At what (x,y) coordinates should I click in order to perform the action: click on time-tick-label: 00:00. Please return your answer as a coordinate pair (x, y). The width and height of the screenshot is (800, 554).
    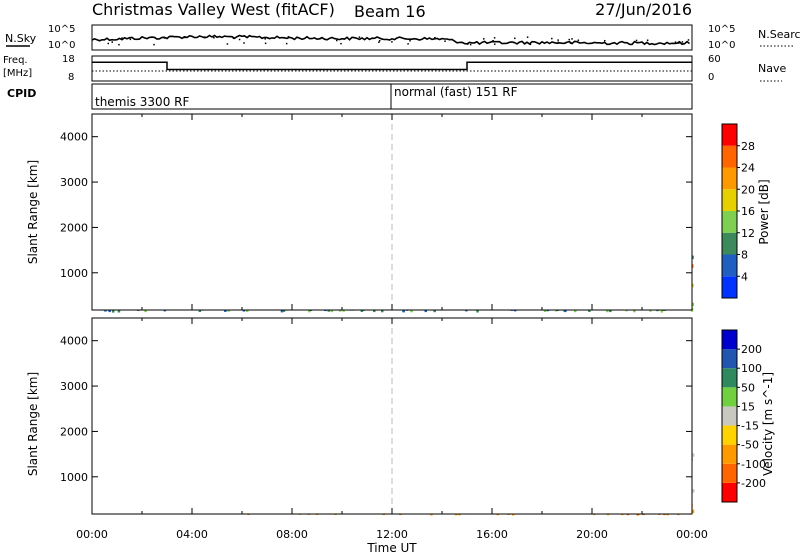
    Looking at the image, I should click on (692, 534).